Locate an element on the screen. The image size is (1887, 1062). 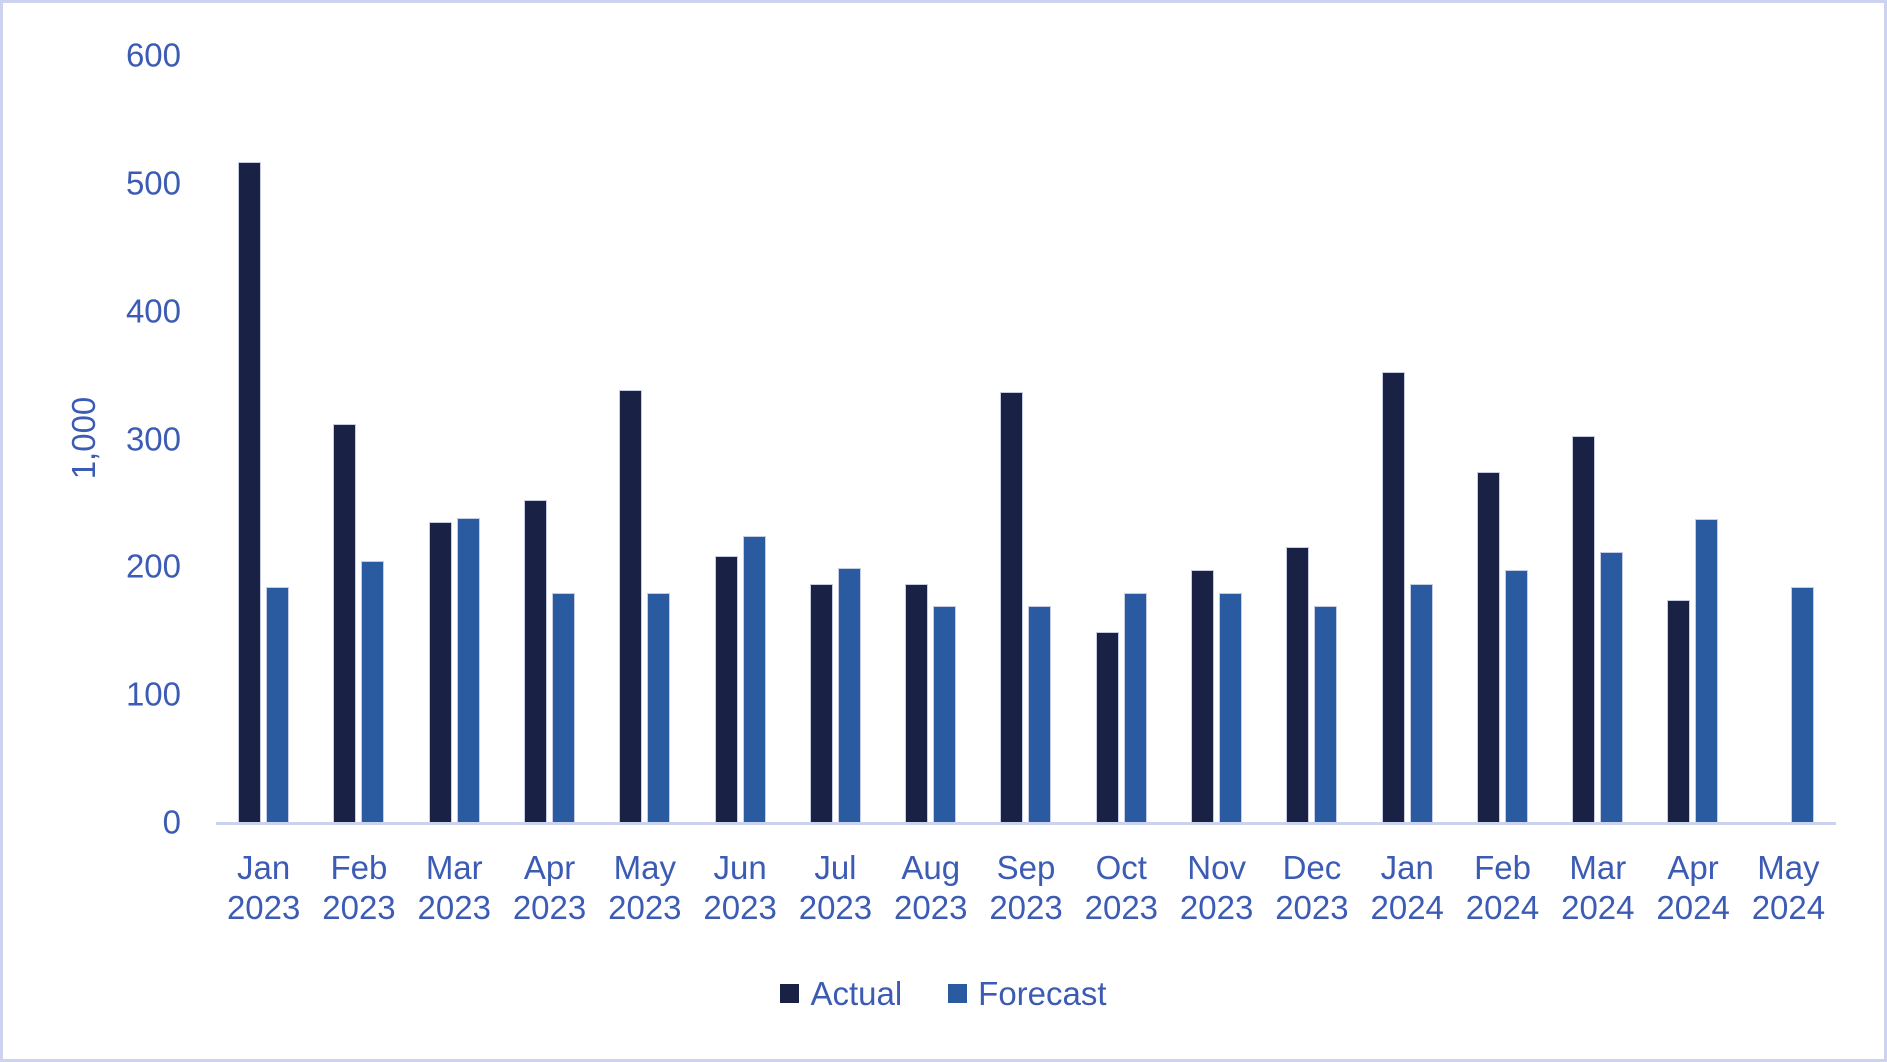
bar-group-jan-2024 is located at coordinates (1407, 438).